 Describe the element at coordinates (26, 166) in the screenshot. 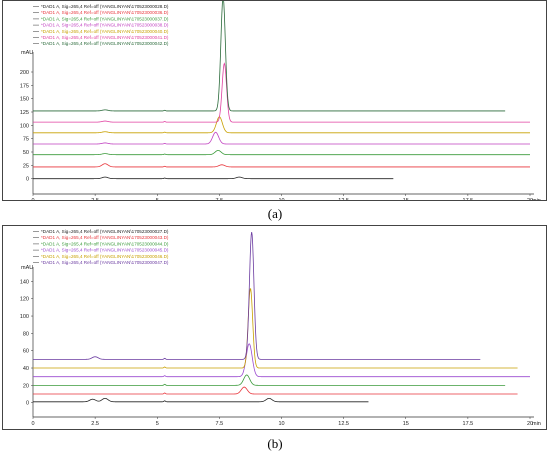

I see `y-tick-label: 25` at that location.